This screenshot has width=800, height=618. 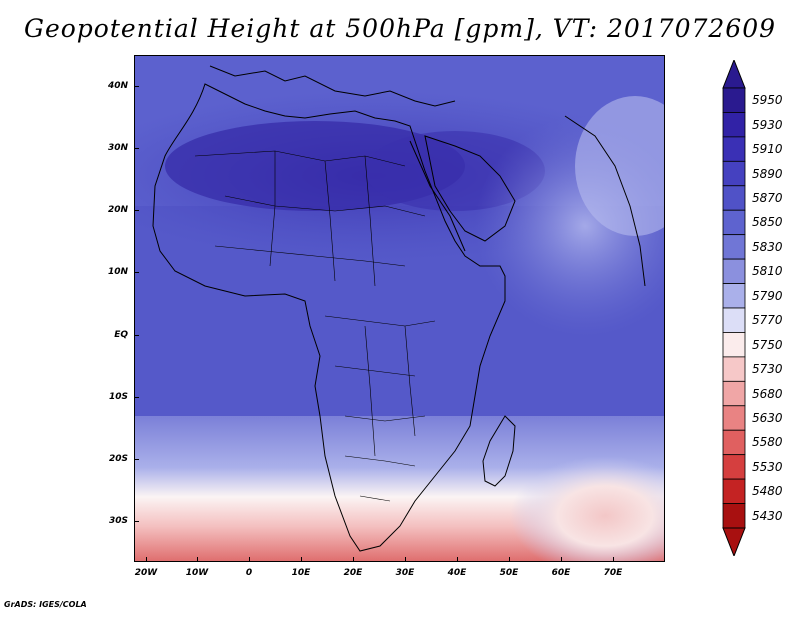 I want to click on lon-label-20w: 20W, so click(x=146, y=573).